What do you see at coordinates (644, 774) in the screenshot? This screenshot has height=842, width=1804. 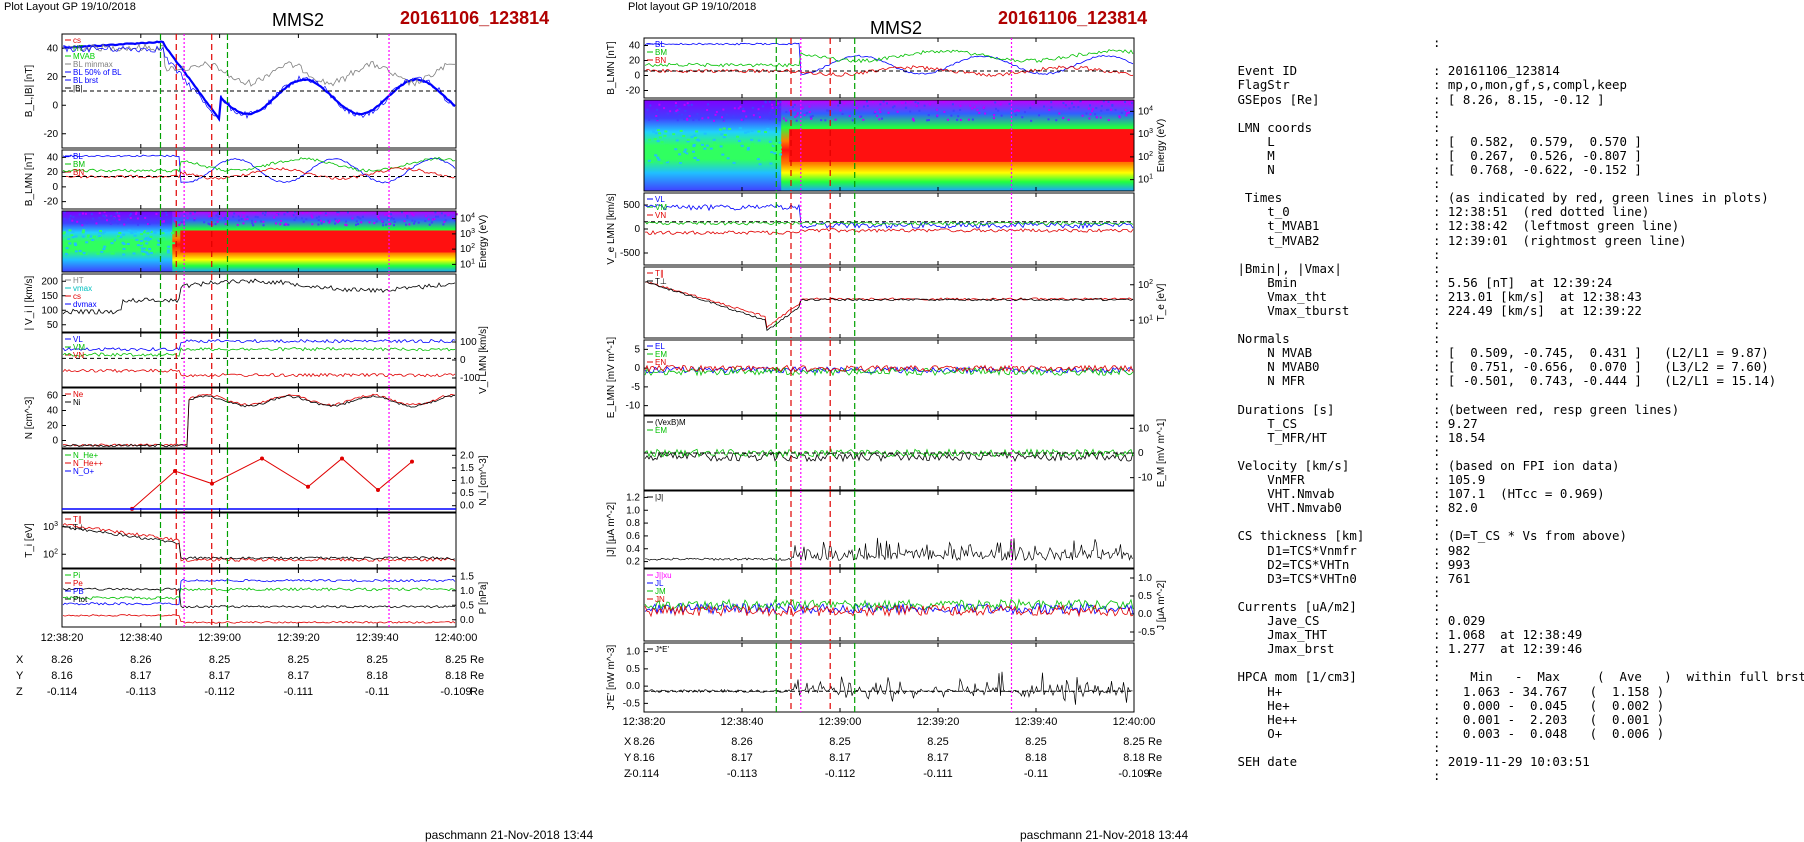 I see `position-value: -0.114` at bounding box center [644, 774].